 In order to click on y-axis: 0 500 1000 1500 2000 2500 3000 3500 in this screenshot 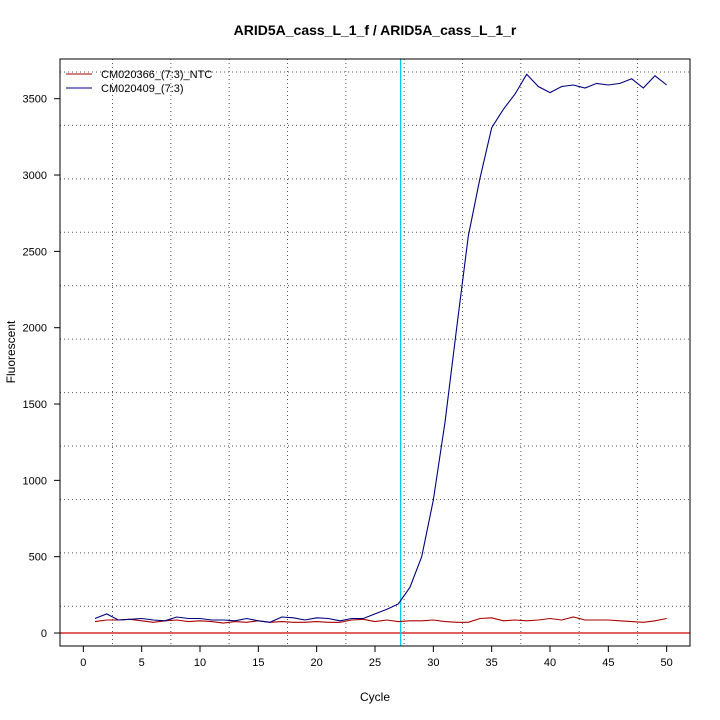, I will do `click(41, 367)`.